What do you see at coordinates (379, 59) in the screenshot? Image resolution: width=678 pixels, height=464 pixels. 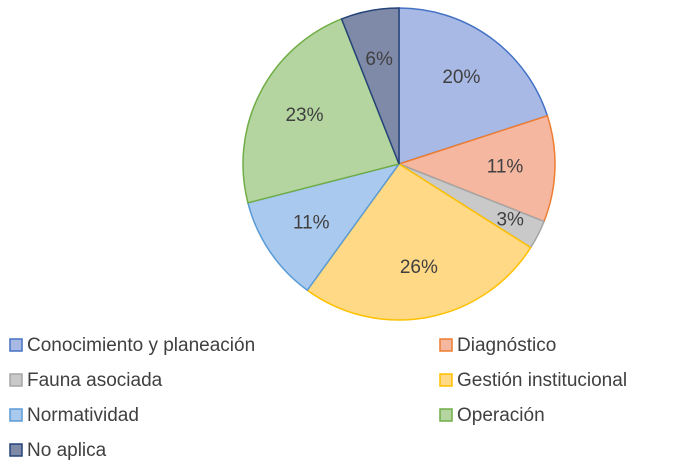 I see `data-label: 6%` at bounding box center [379, 59].